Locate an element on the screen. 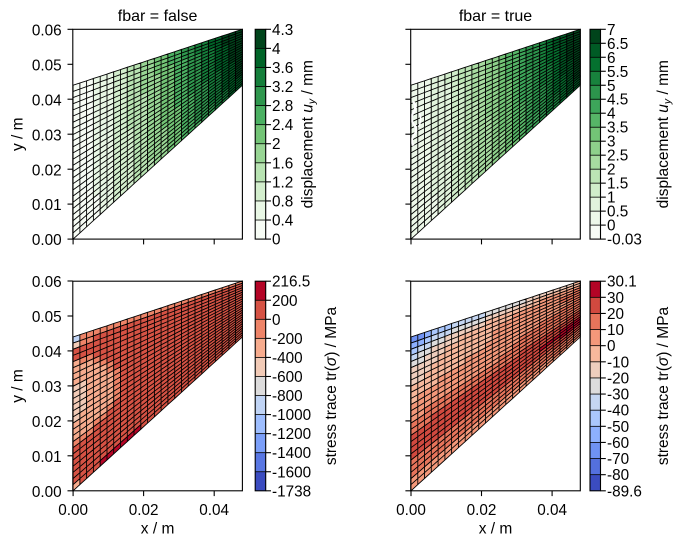 This screenshot has width=685, height=547. svg-text: -30 is located at coordinates (618, 395).